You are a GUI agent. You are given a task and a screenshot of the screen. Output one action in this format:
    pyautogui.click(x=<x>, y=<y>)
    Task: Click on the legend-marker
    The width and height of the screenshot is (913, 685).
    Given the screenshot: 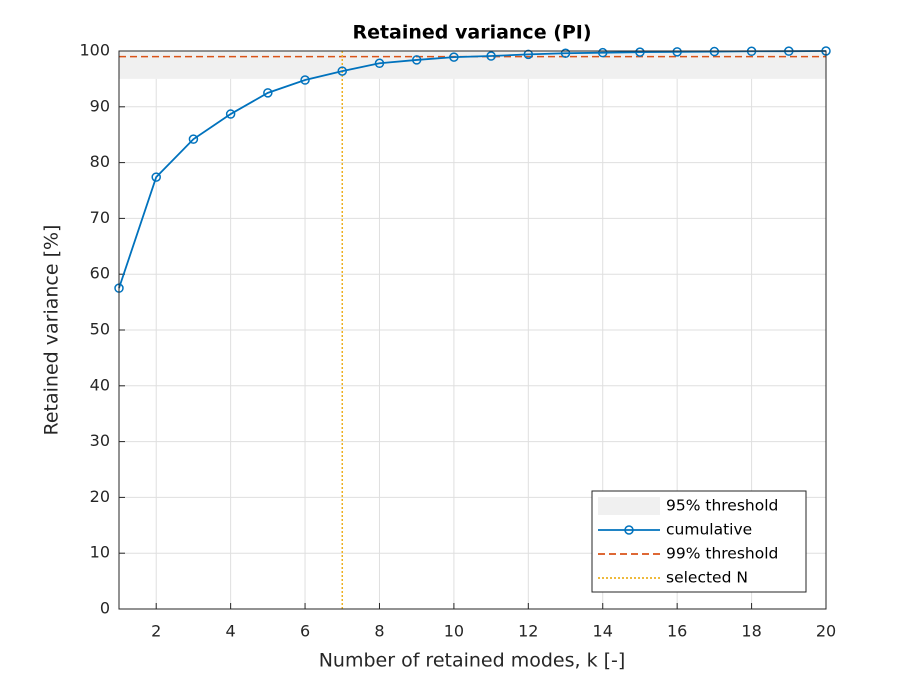 What is the action you would take?
    pyautogui.click(x=629, y=530)
    